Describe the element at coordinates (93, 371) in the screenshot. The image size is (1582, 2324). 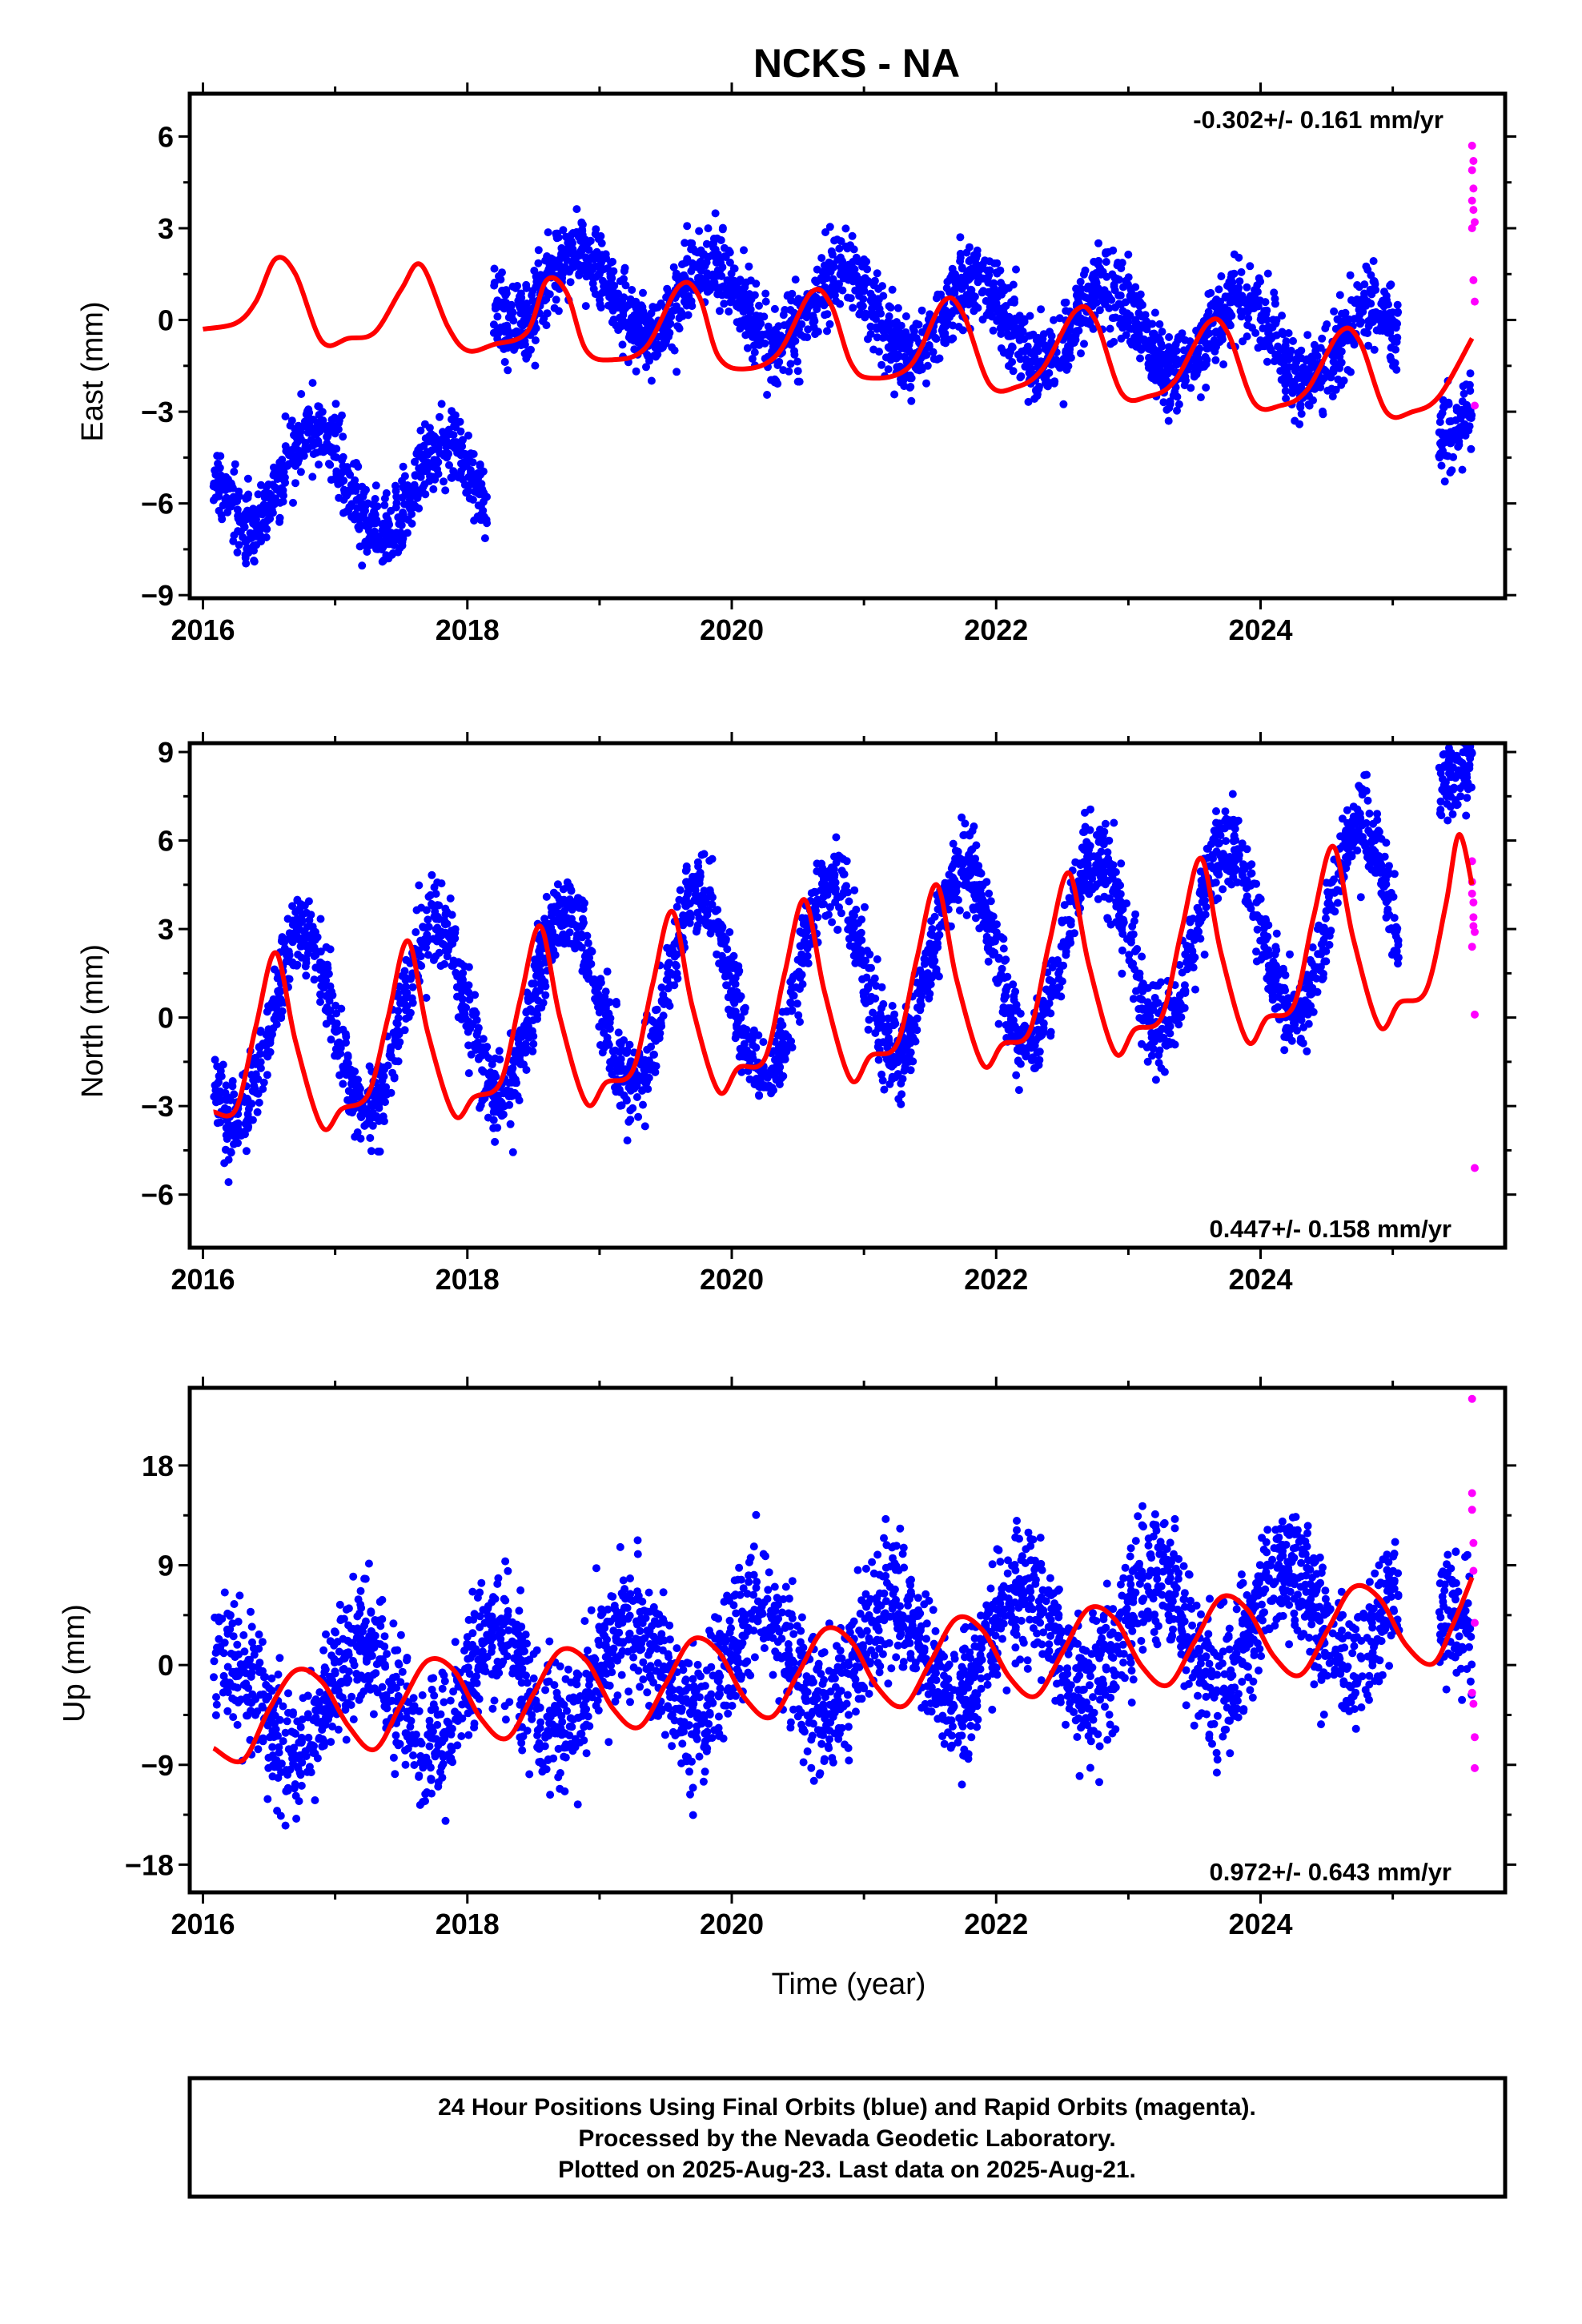
I see `east-y-axis-label: East (mm)` at that location.